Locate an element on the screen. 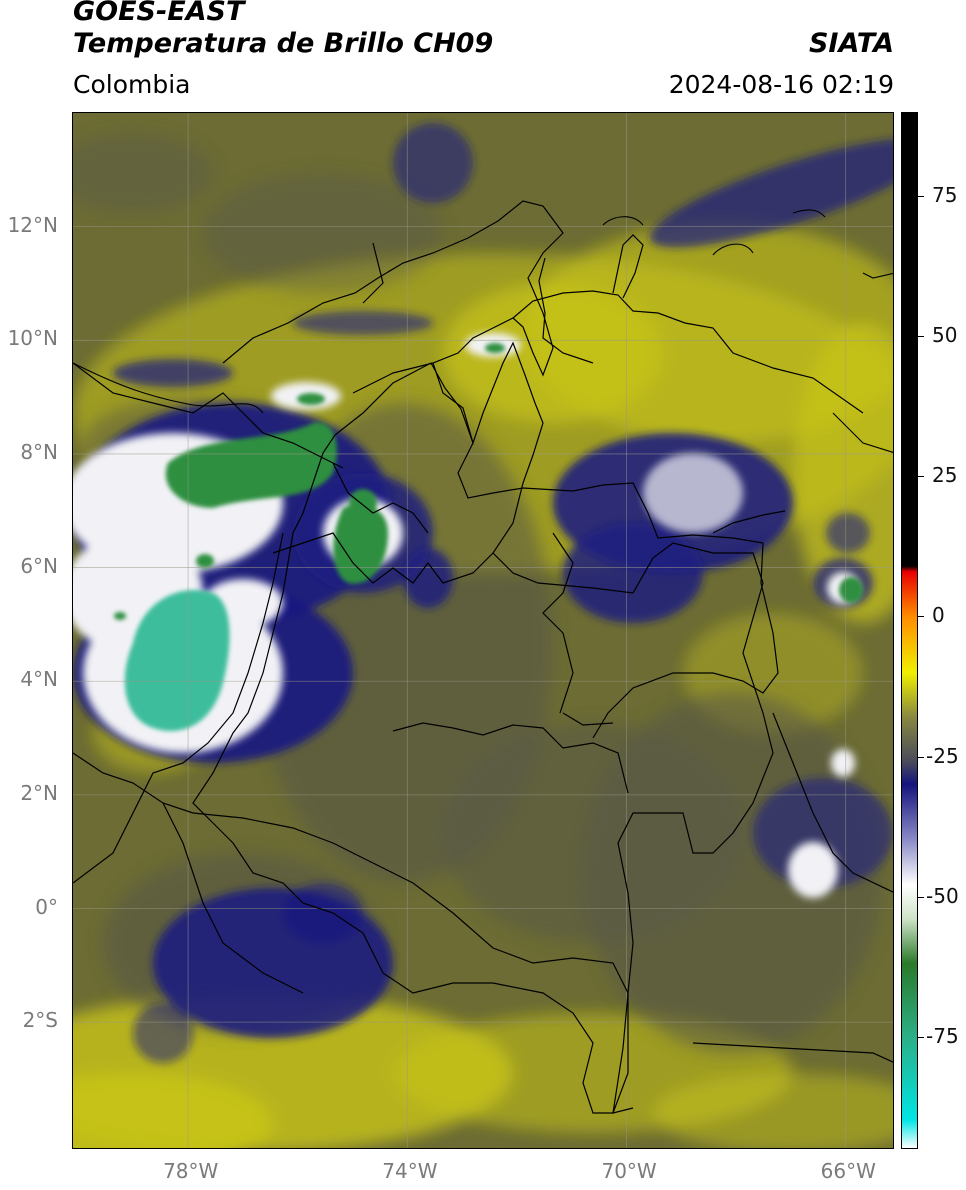 This screenshot has width=966, height=1190. colorbar-tick-label: 75 is located at coordinates (945, 195).